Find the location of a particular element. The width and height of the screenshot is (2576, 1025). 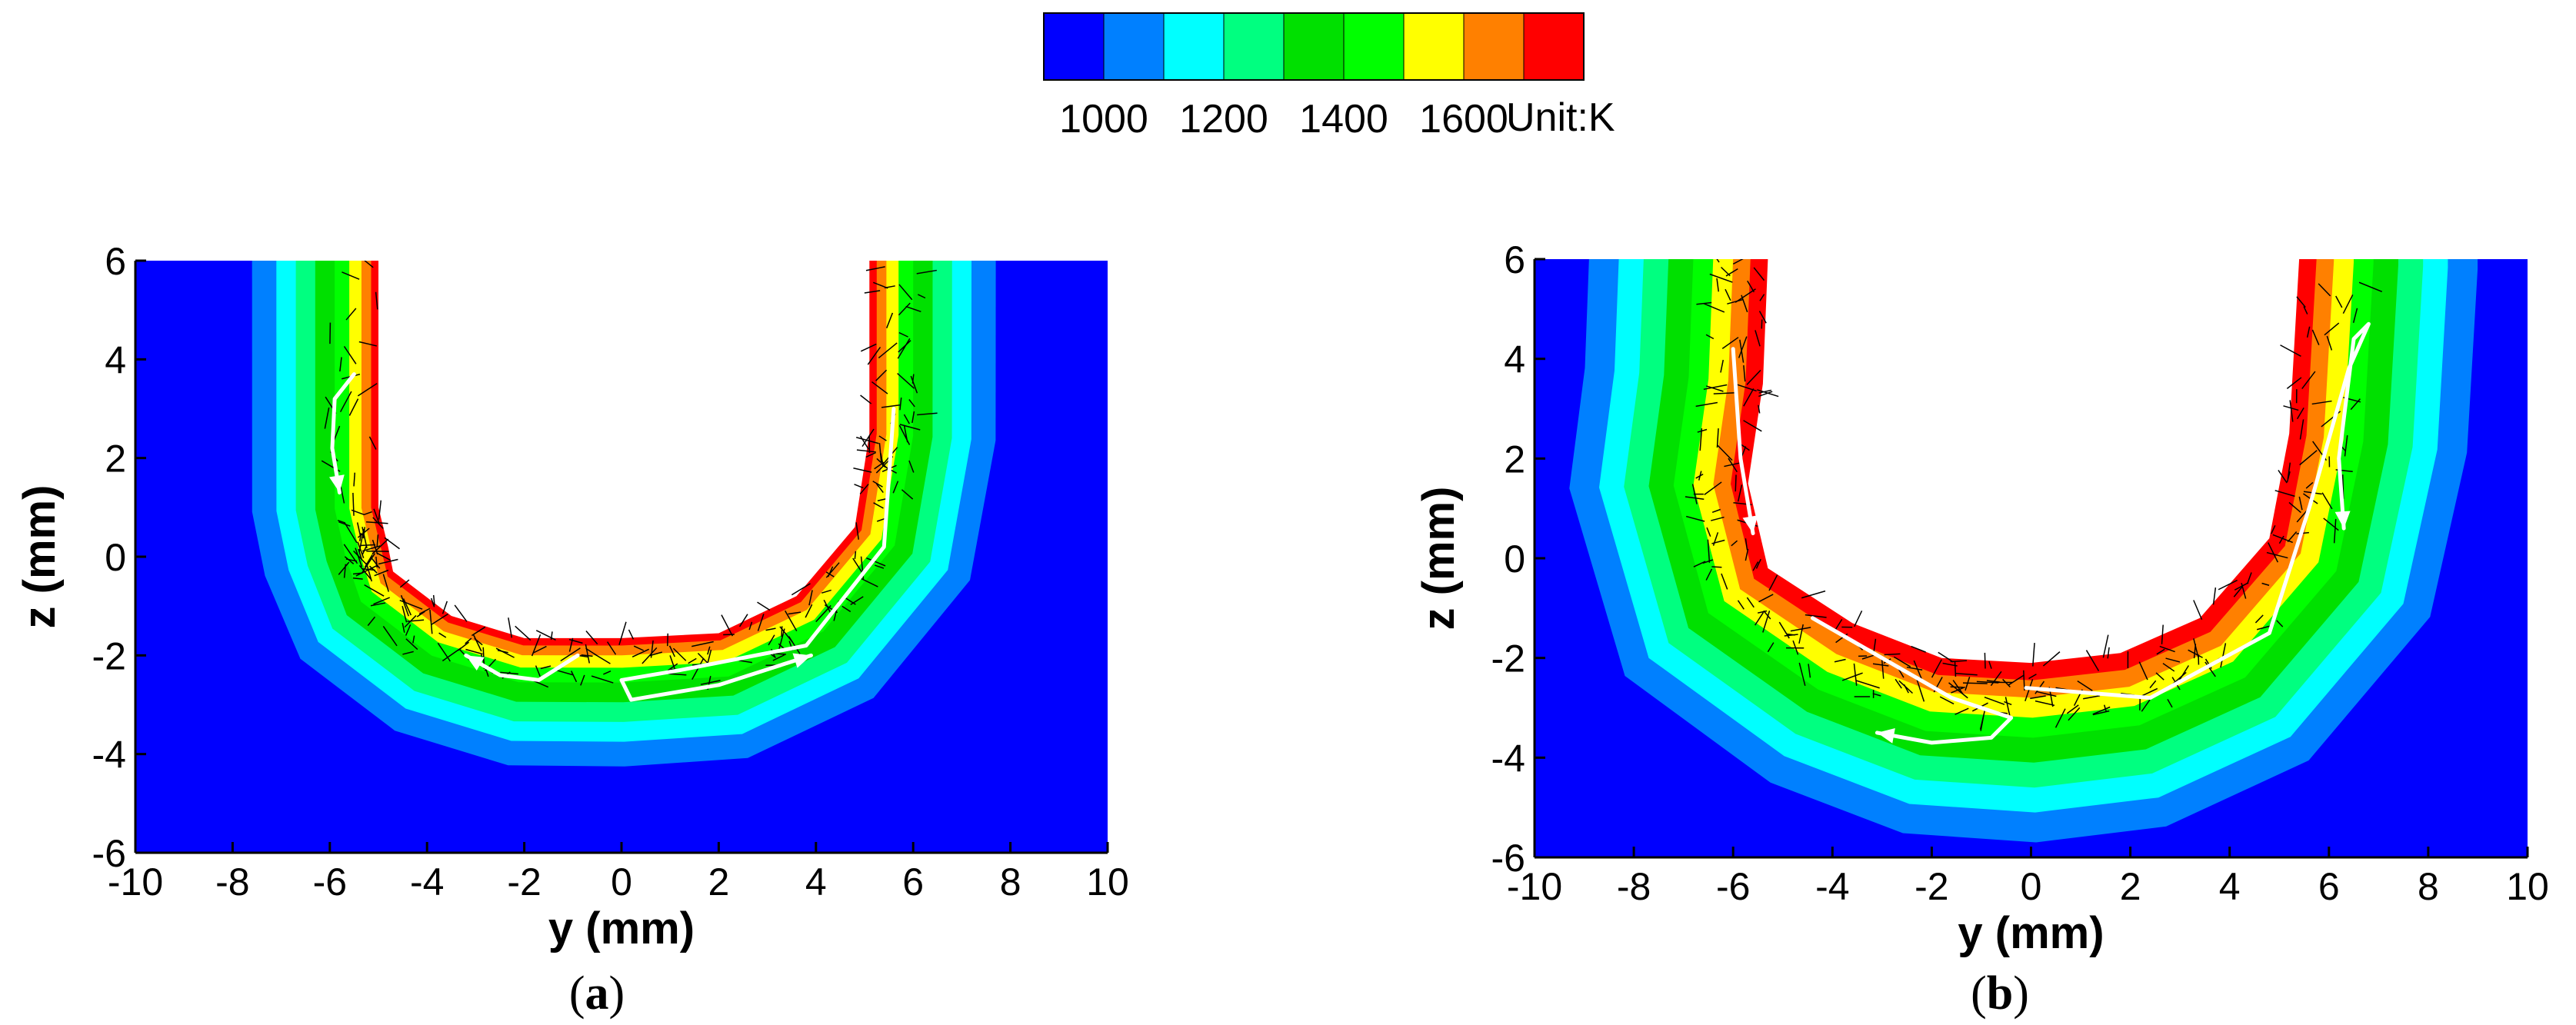

colorbar-tick-label: 1400 is located at coordinates (1343, 119).